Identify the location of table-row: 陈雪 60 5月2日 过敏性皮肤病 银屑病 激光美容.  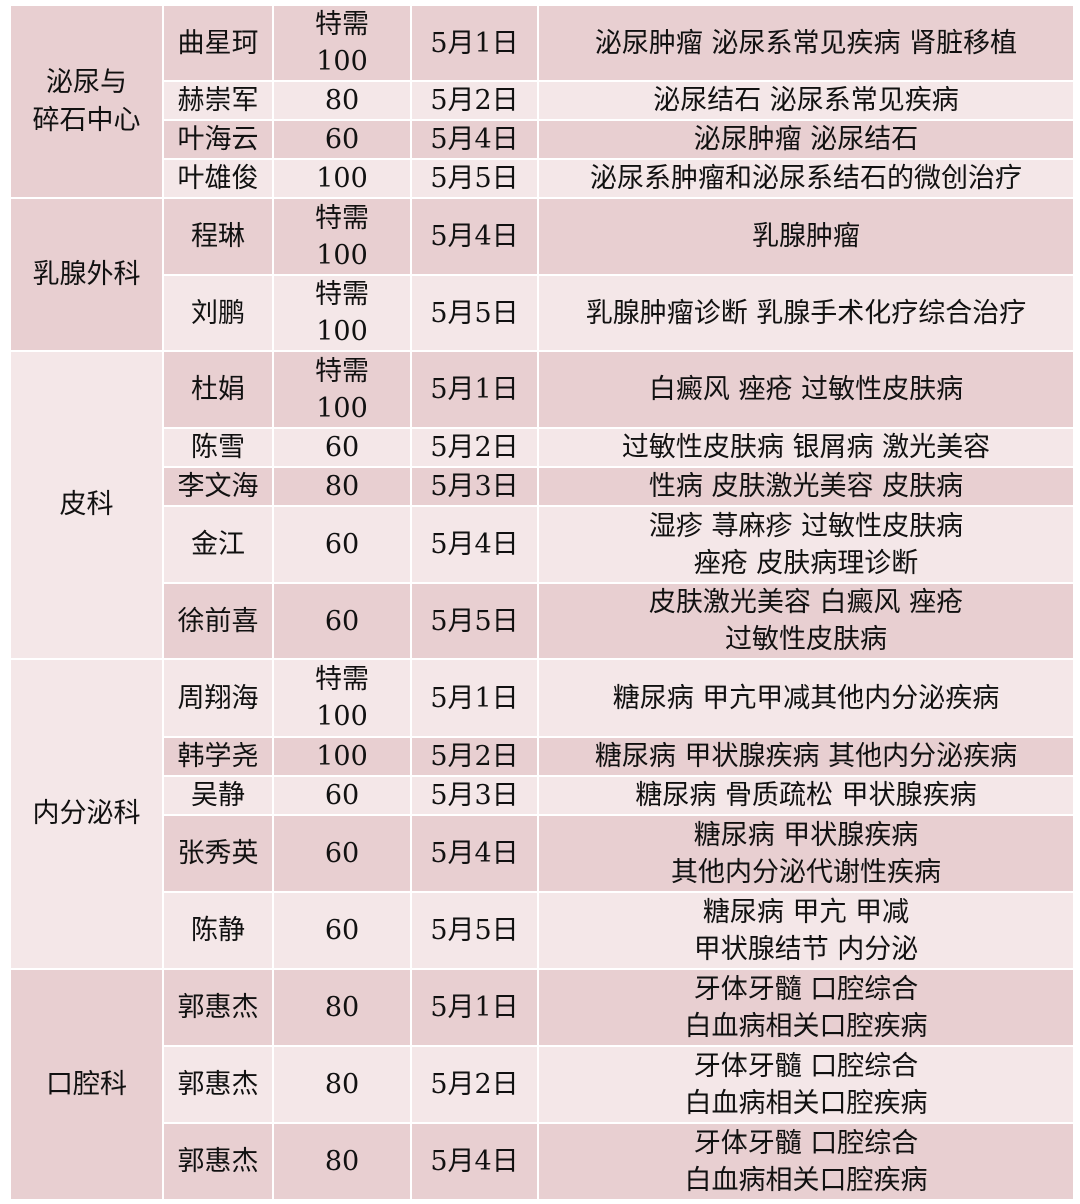
(542, 447).